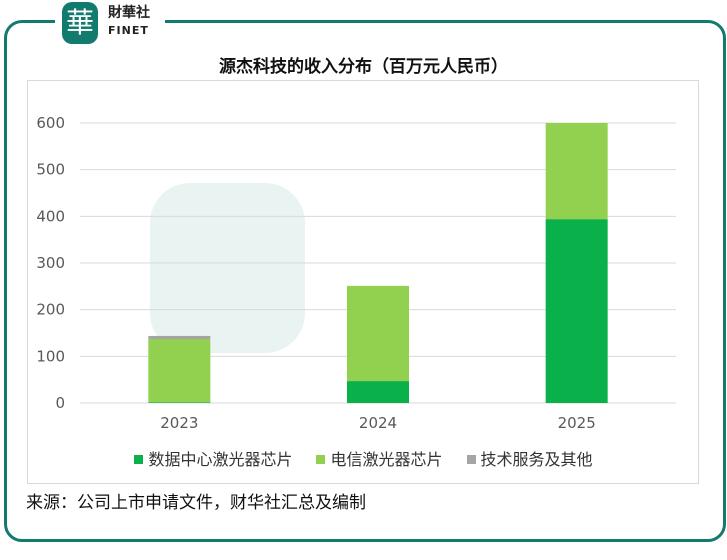 Image resolution: width=727 pixels, height=560 pixels. Describe the element at coordinates (536, 459) in the screenshot. I see `legend-label: 技术服务及其他` at that location.